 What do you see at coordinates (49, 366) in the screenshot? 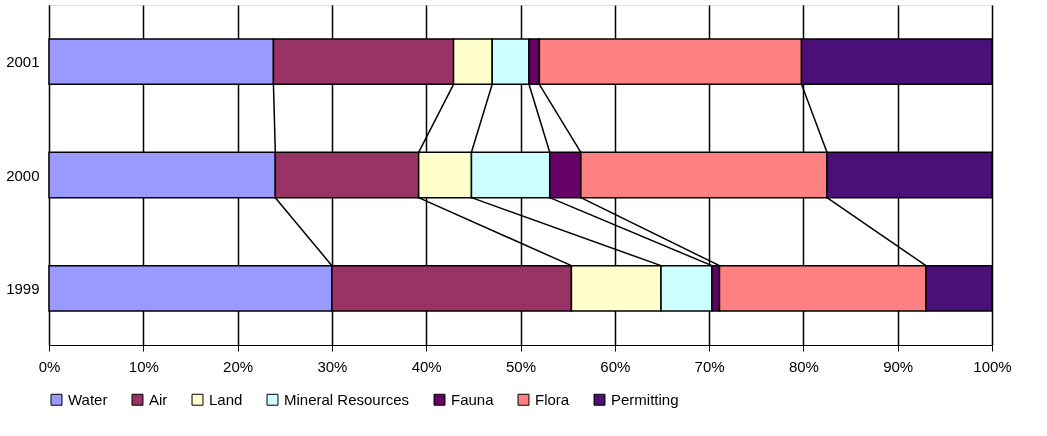
I see `x-tick-label: 0%` at bounding box center [49, 366].